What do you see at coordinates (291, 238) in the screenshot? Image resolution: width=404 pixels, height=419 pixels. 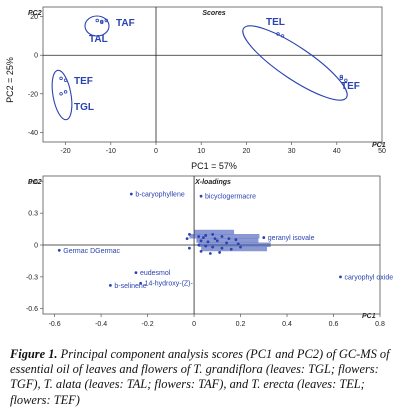 I see `loadings-point-label: geranyl isovale` at bounding box center [291, 238].